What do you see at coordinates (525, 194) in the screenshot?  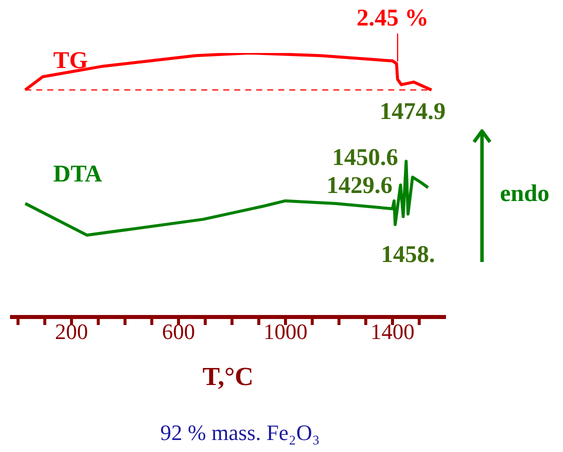 I see `text: endo` at bounding box center [525, 194].